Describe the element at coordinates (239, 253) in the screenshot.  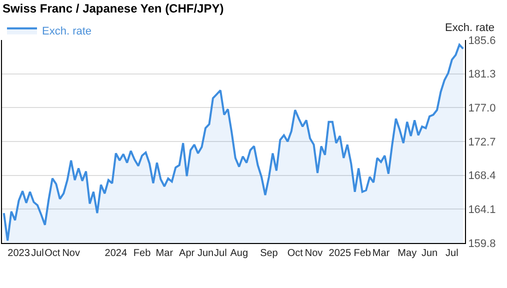
I see `x-tick-label: Aug` at that location.